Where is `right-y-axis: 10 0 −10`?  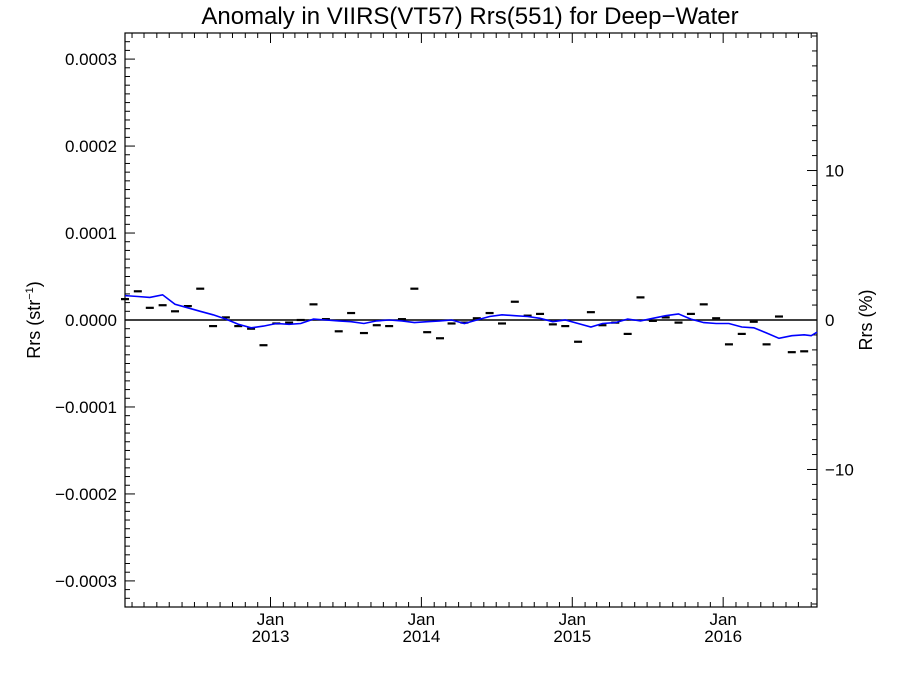 right-y-axis: 10 0 −10 is located at coordinates (830, 320).